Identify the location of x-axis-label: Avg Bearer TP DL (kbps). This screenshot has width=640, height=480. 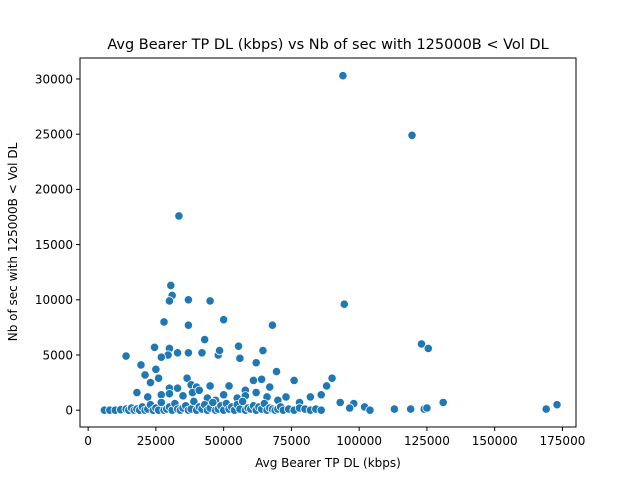
(328, 463).